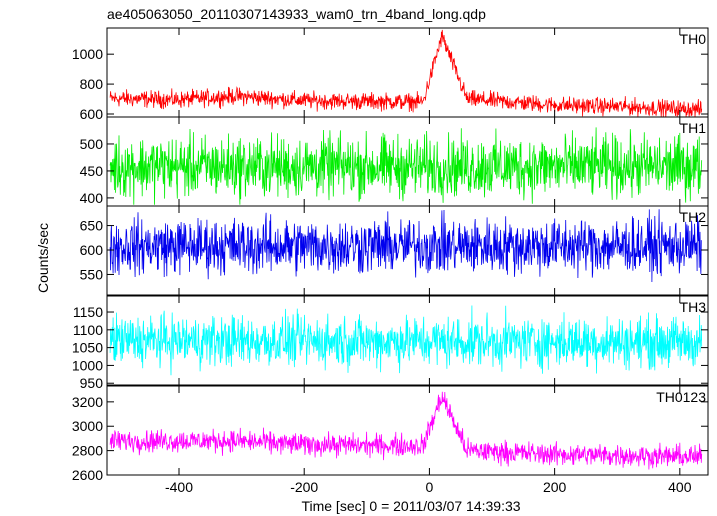 This screenshot has height=516, width=717. I want to click on x-tick-label: -400, so click(179, 487).